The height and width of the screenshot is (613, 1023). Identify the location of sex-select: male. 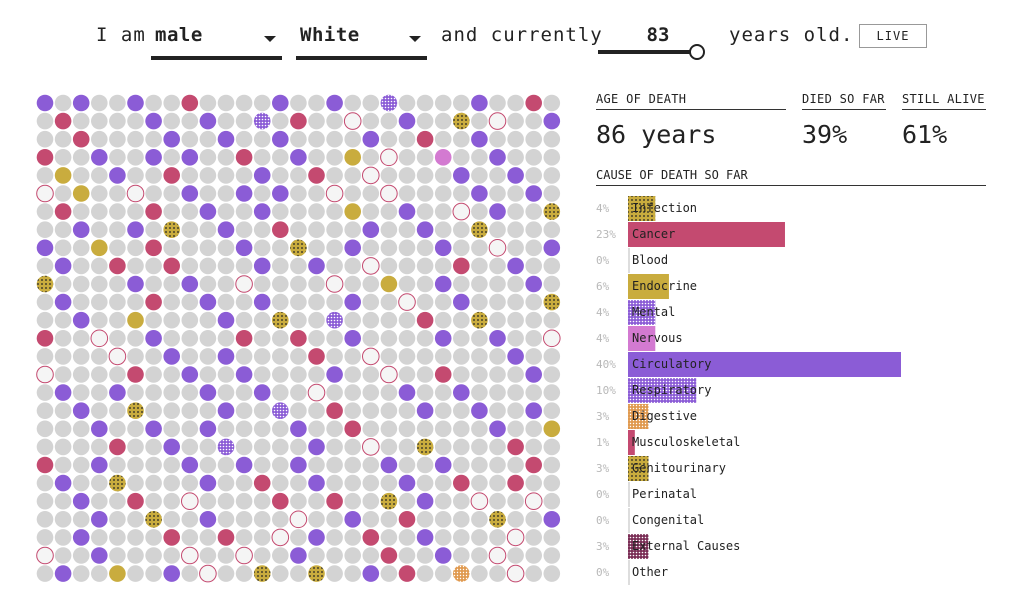
(216, 42).